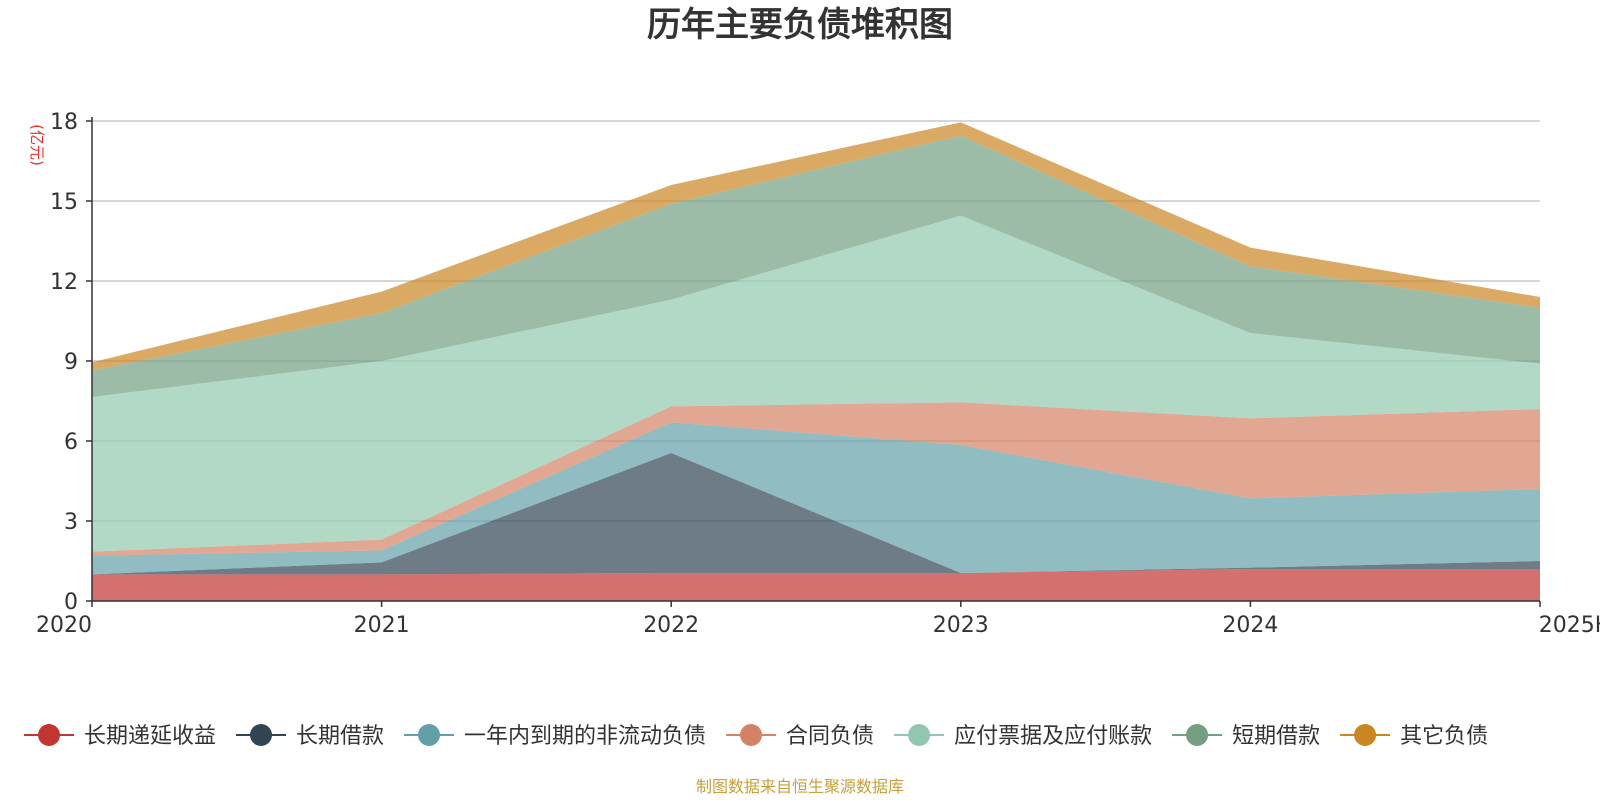 This screenshot has width=1600, height=800. Describe the element at coordinates (1250, 625) in the screenshot. I see `x-tick-label: 2024` at that location.